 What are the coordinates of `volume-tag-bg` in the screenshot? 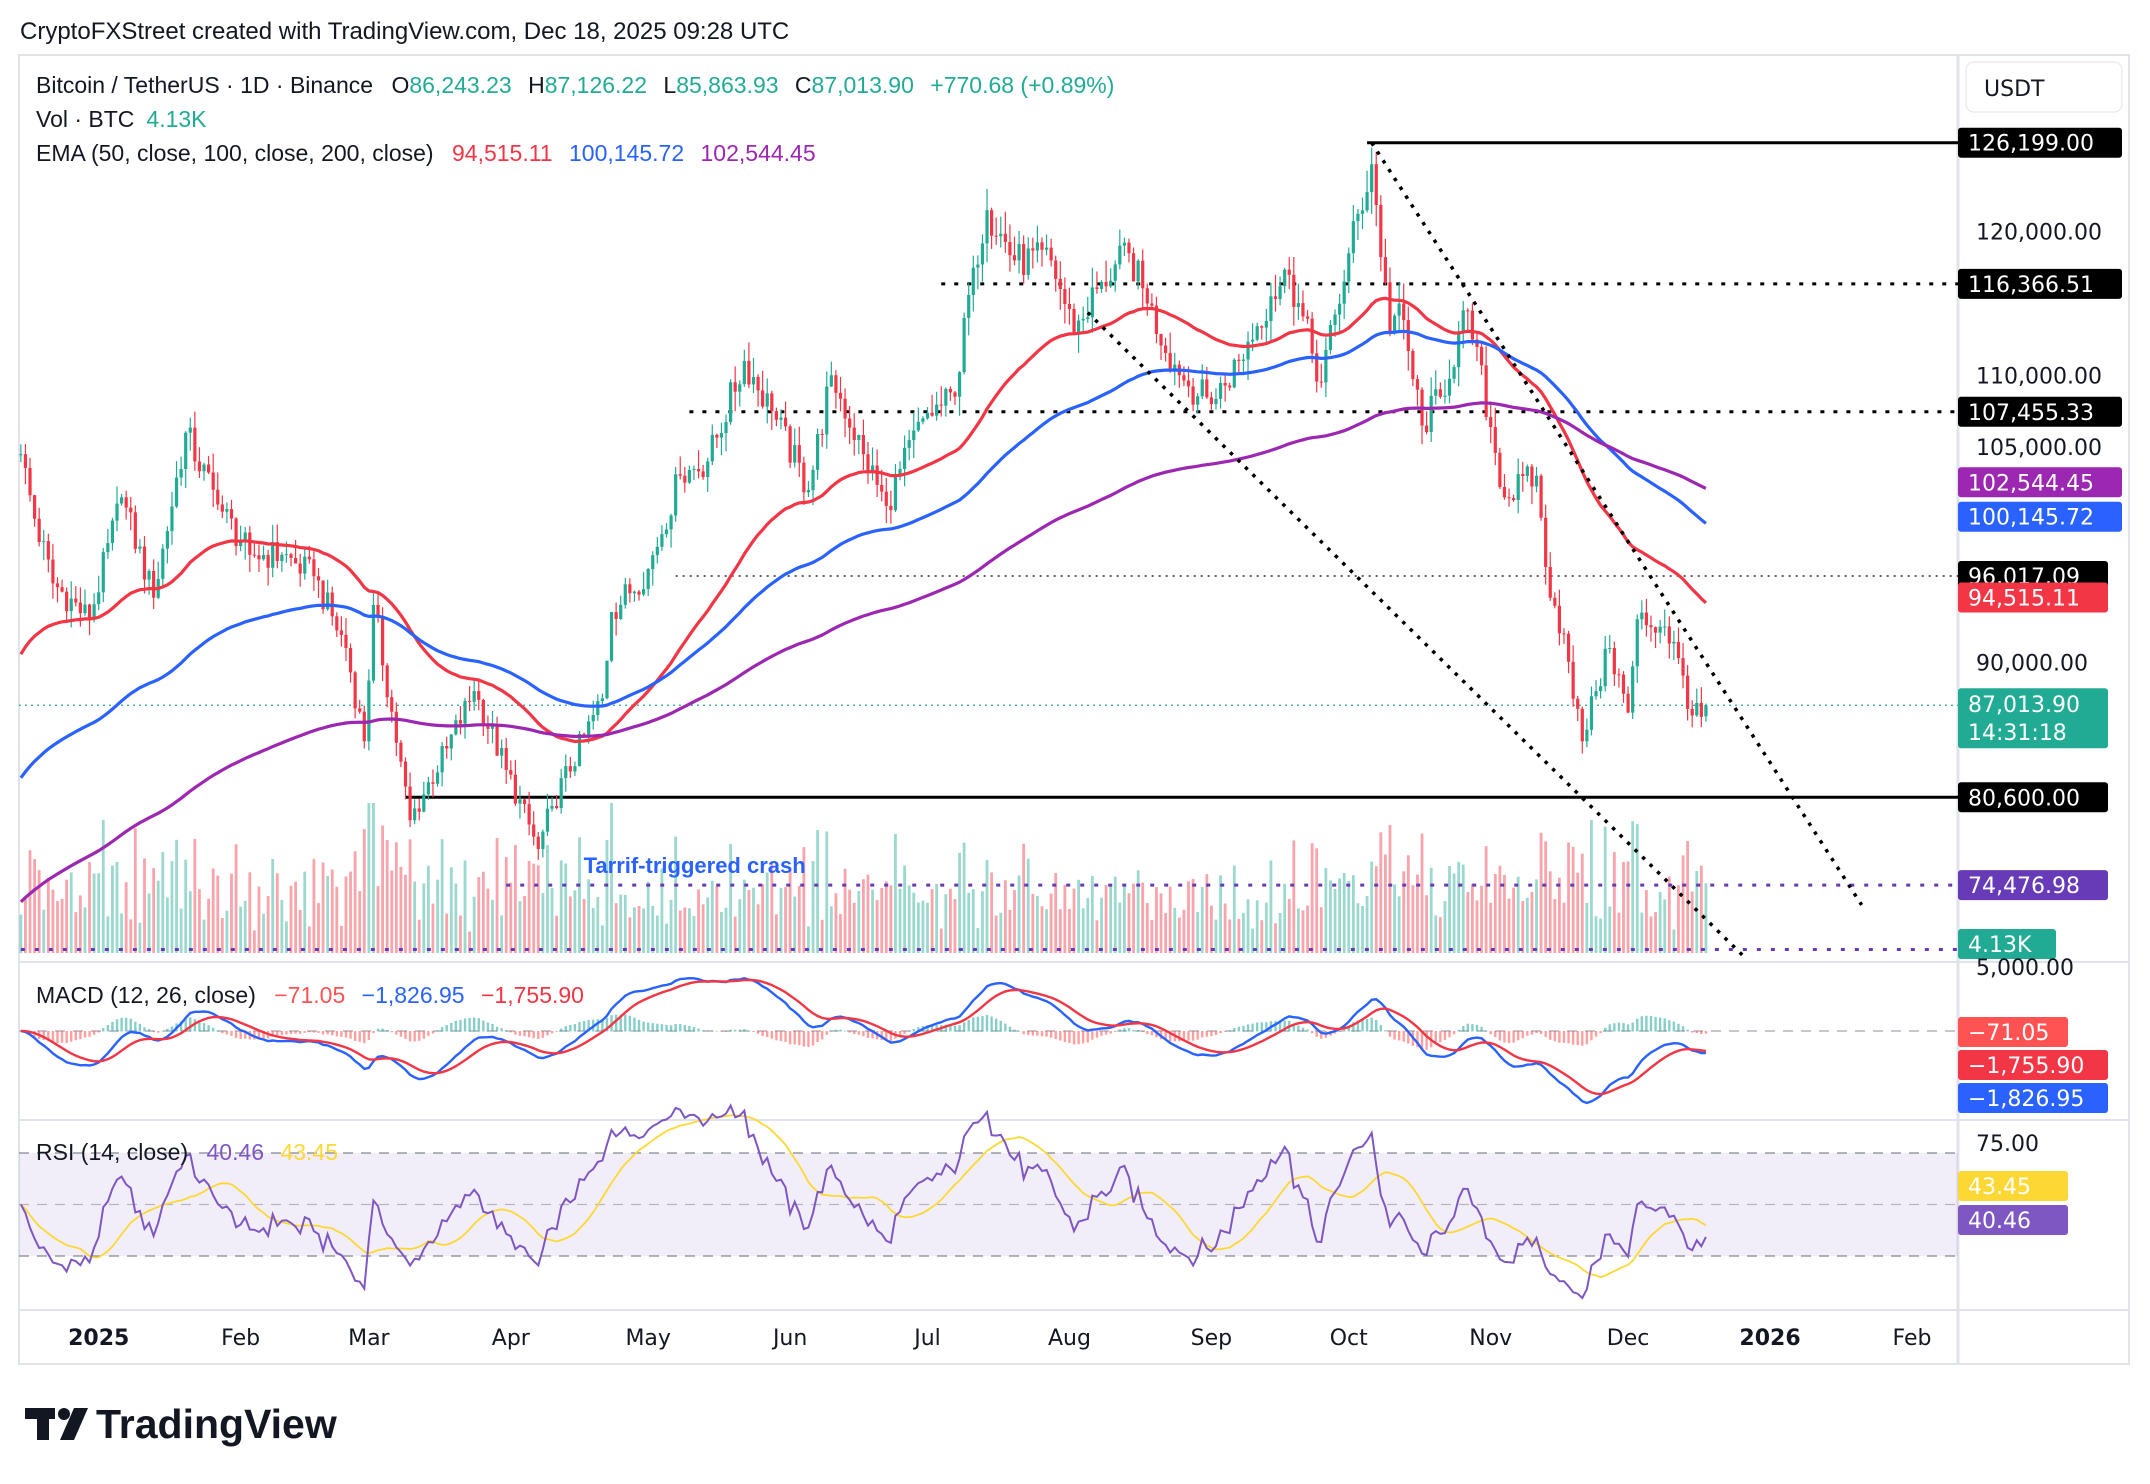 It's located at (2007, 944).